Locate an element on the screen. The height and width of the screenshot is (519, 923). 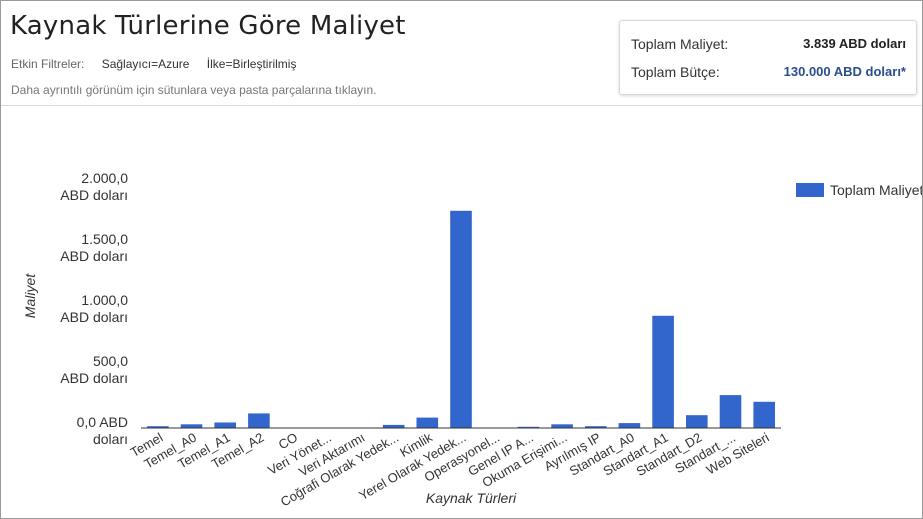
legend: Toplam Maliyet is located at coordinates (859, 190).